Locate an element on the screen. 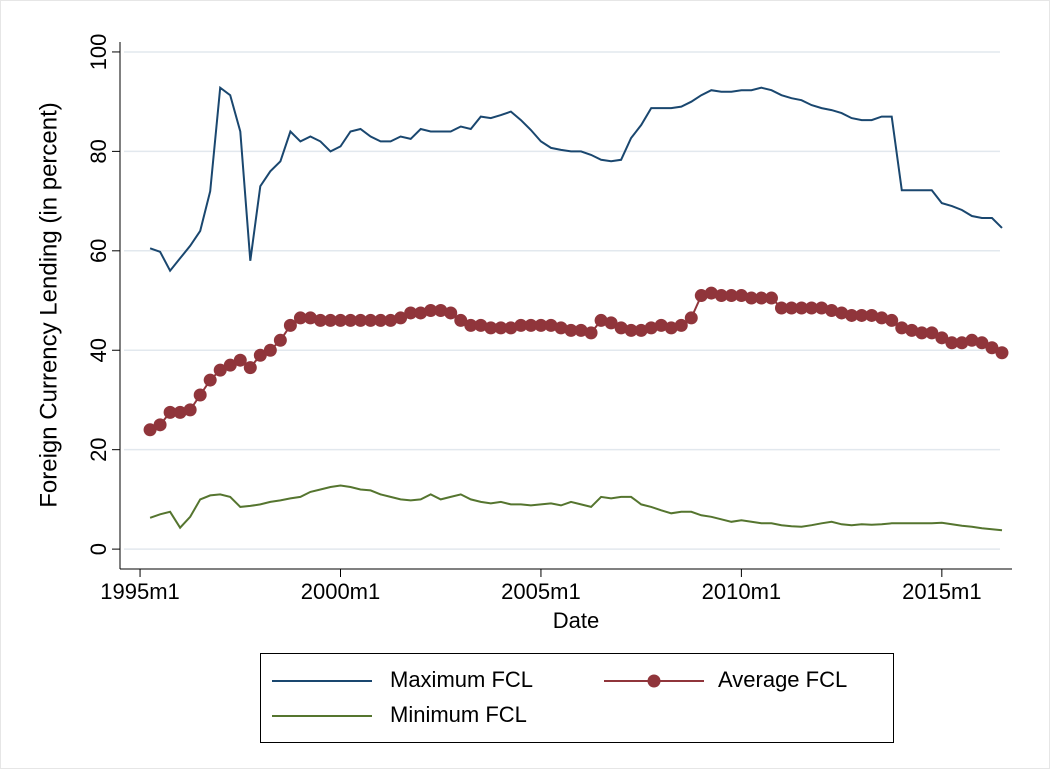 This screenshot has width=1050, height=769. y-tick-label: 20 is located at coordinates (98, 449).